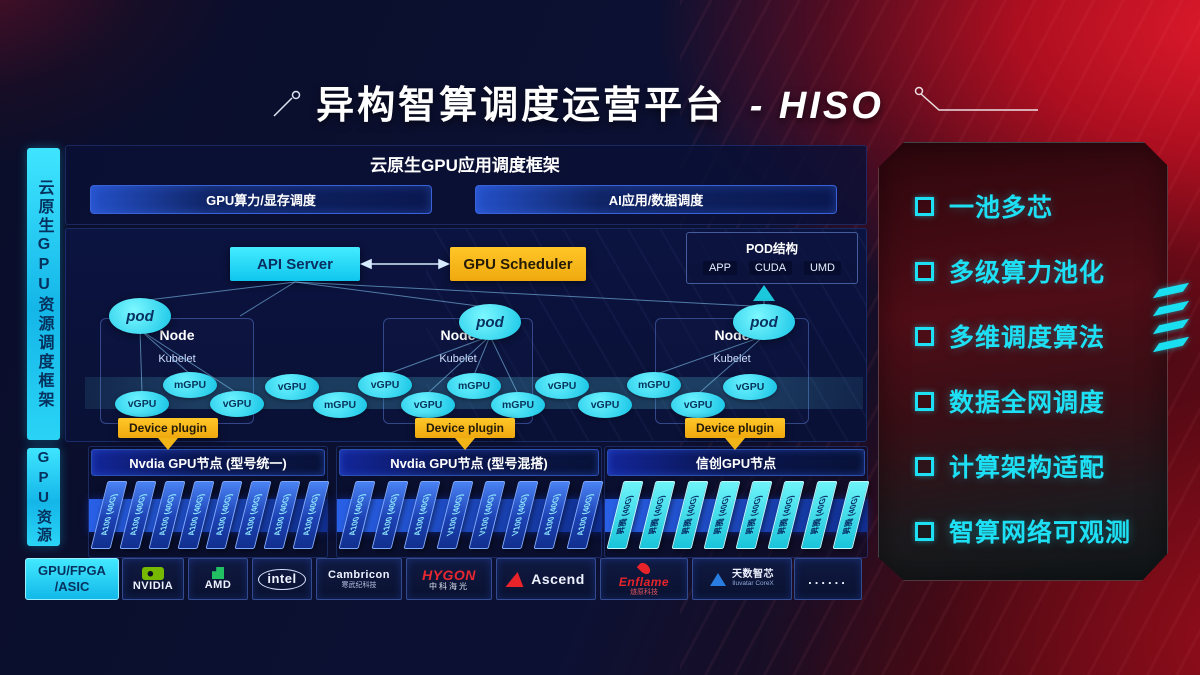 This screenshot has height=675, width=1200. I want to click on iluvatar-logo-icon, so click(718, 579).